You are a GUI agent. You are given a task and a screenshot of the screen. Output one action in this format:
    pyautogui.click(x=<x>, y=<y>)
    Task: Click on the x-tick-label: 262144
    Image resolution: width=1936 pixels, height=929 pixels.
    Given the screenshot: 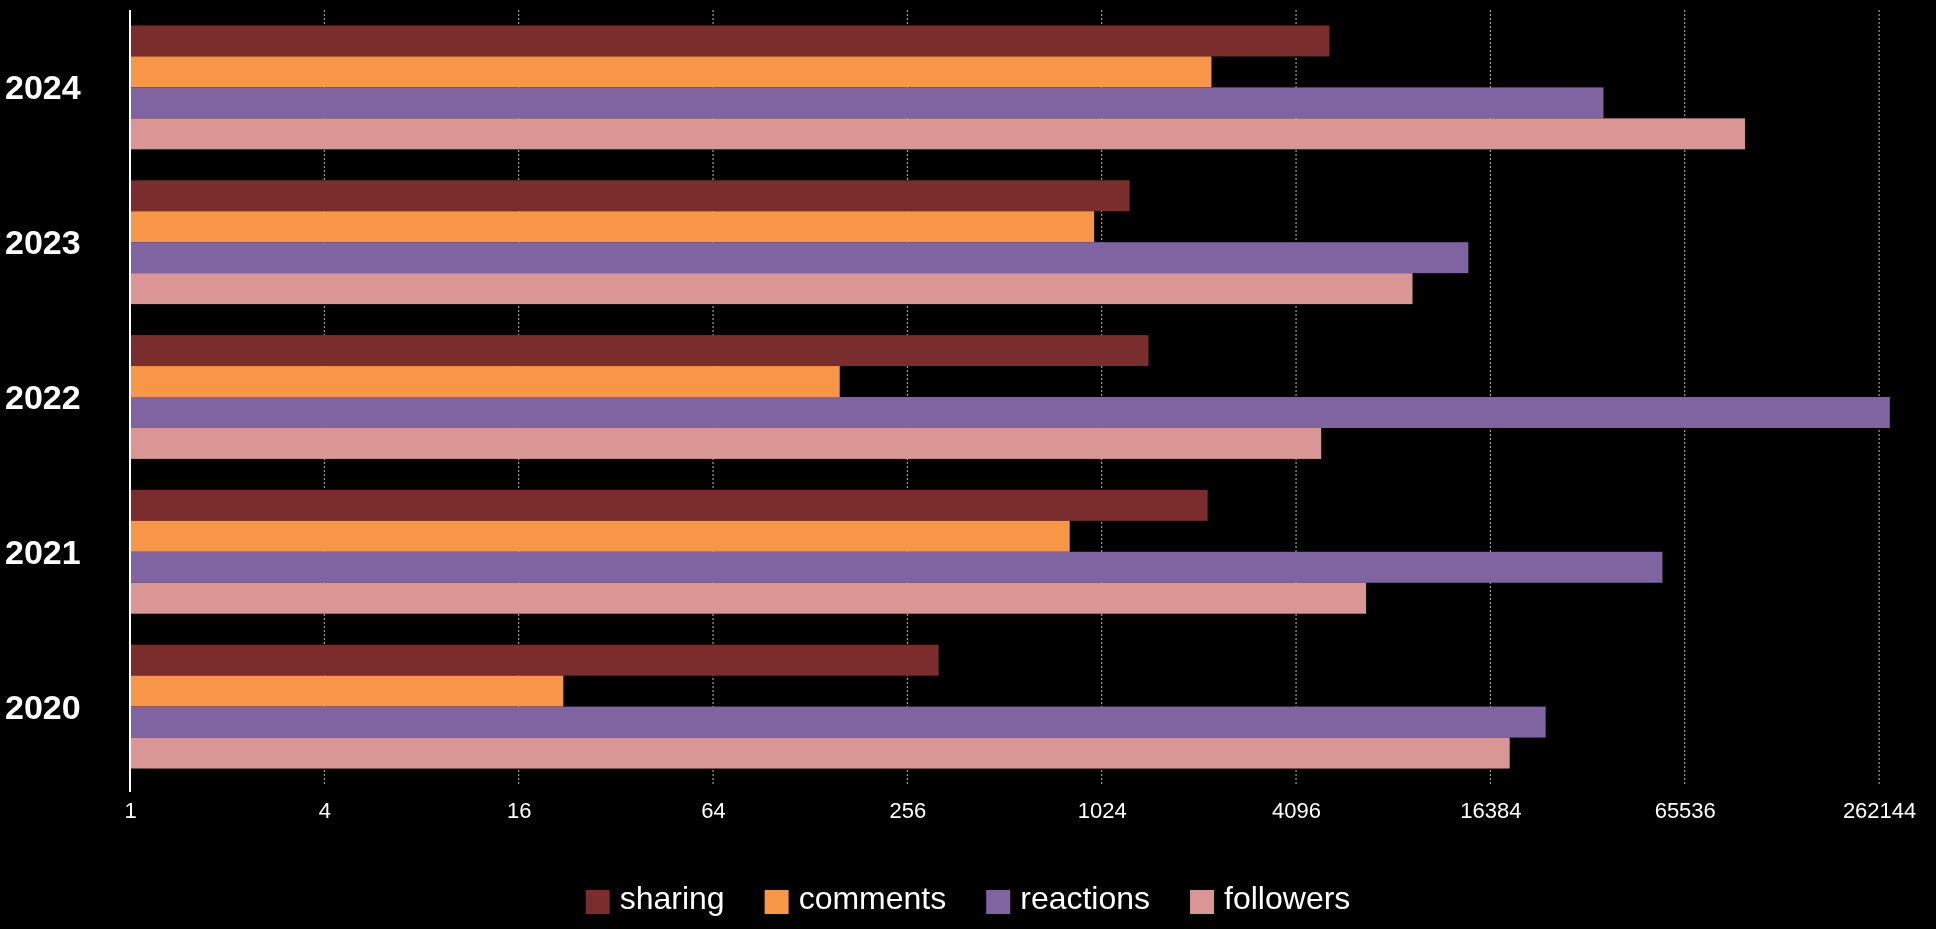 What is the action you would take?
    pyautogui.click(x=1879, y=810)
    